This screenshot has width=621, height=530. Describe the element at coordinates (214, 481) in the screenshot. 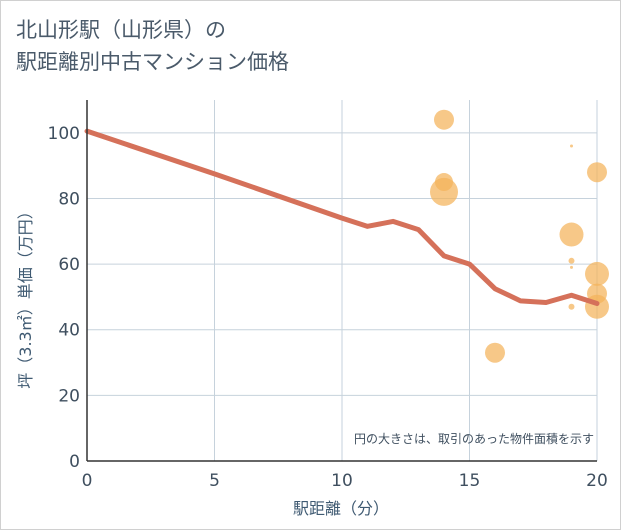

I see `x-tick-label: 5` at that location.